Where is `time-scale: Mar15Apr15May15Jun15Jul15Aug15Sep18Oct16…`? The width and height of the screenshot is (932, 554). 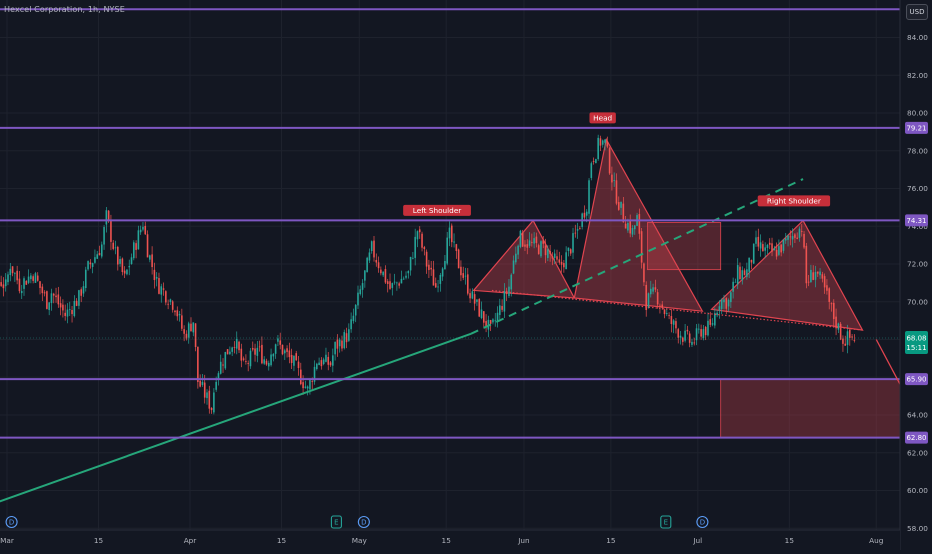
time-scale: Mar15Apr15May15Jun15Jul15Aug15Sep18Oct16… is located at coordinates (450, 539).